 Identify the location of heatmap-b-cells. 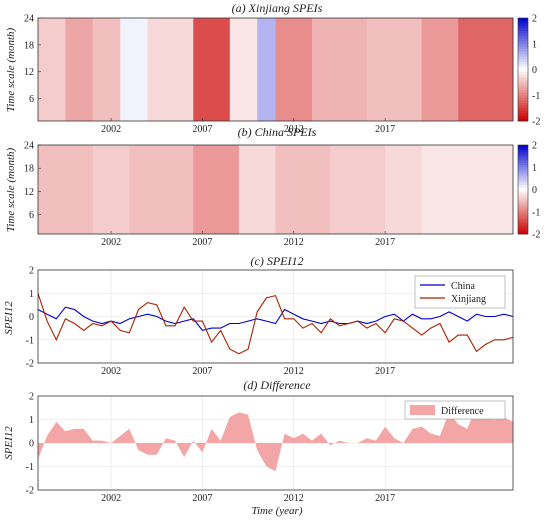
(276, 189).